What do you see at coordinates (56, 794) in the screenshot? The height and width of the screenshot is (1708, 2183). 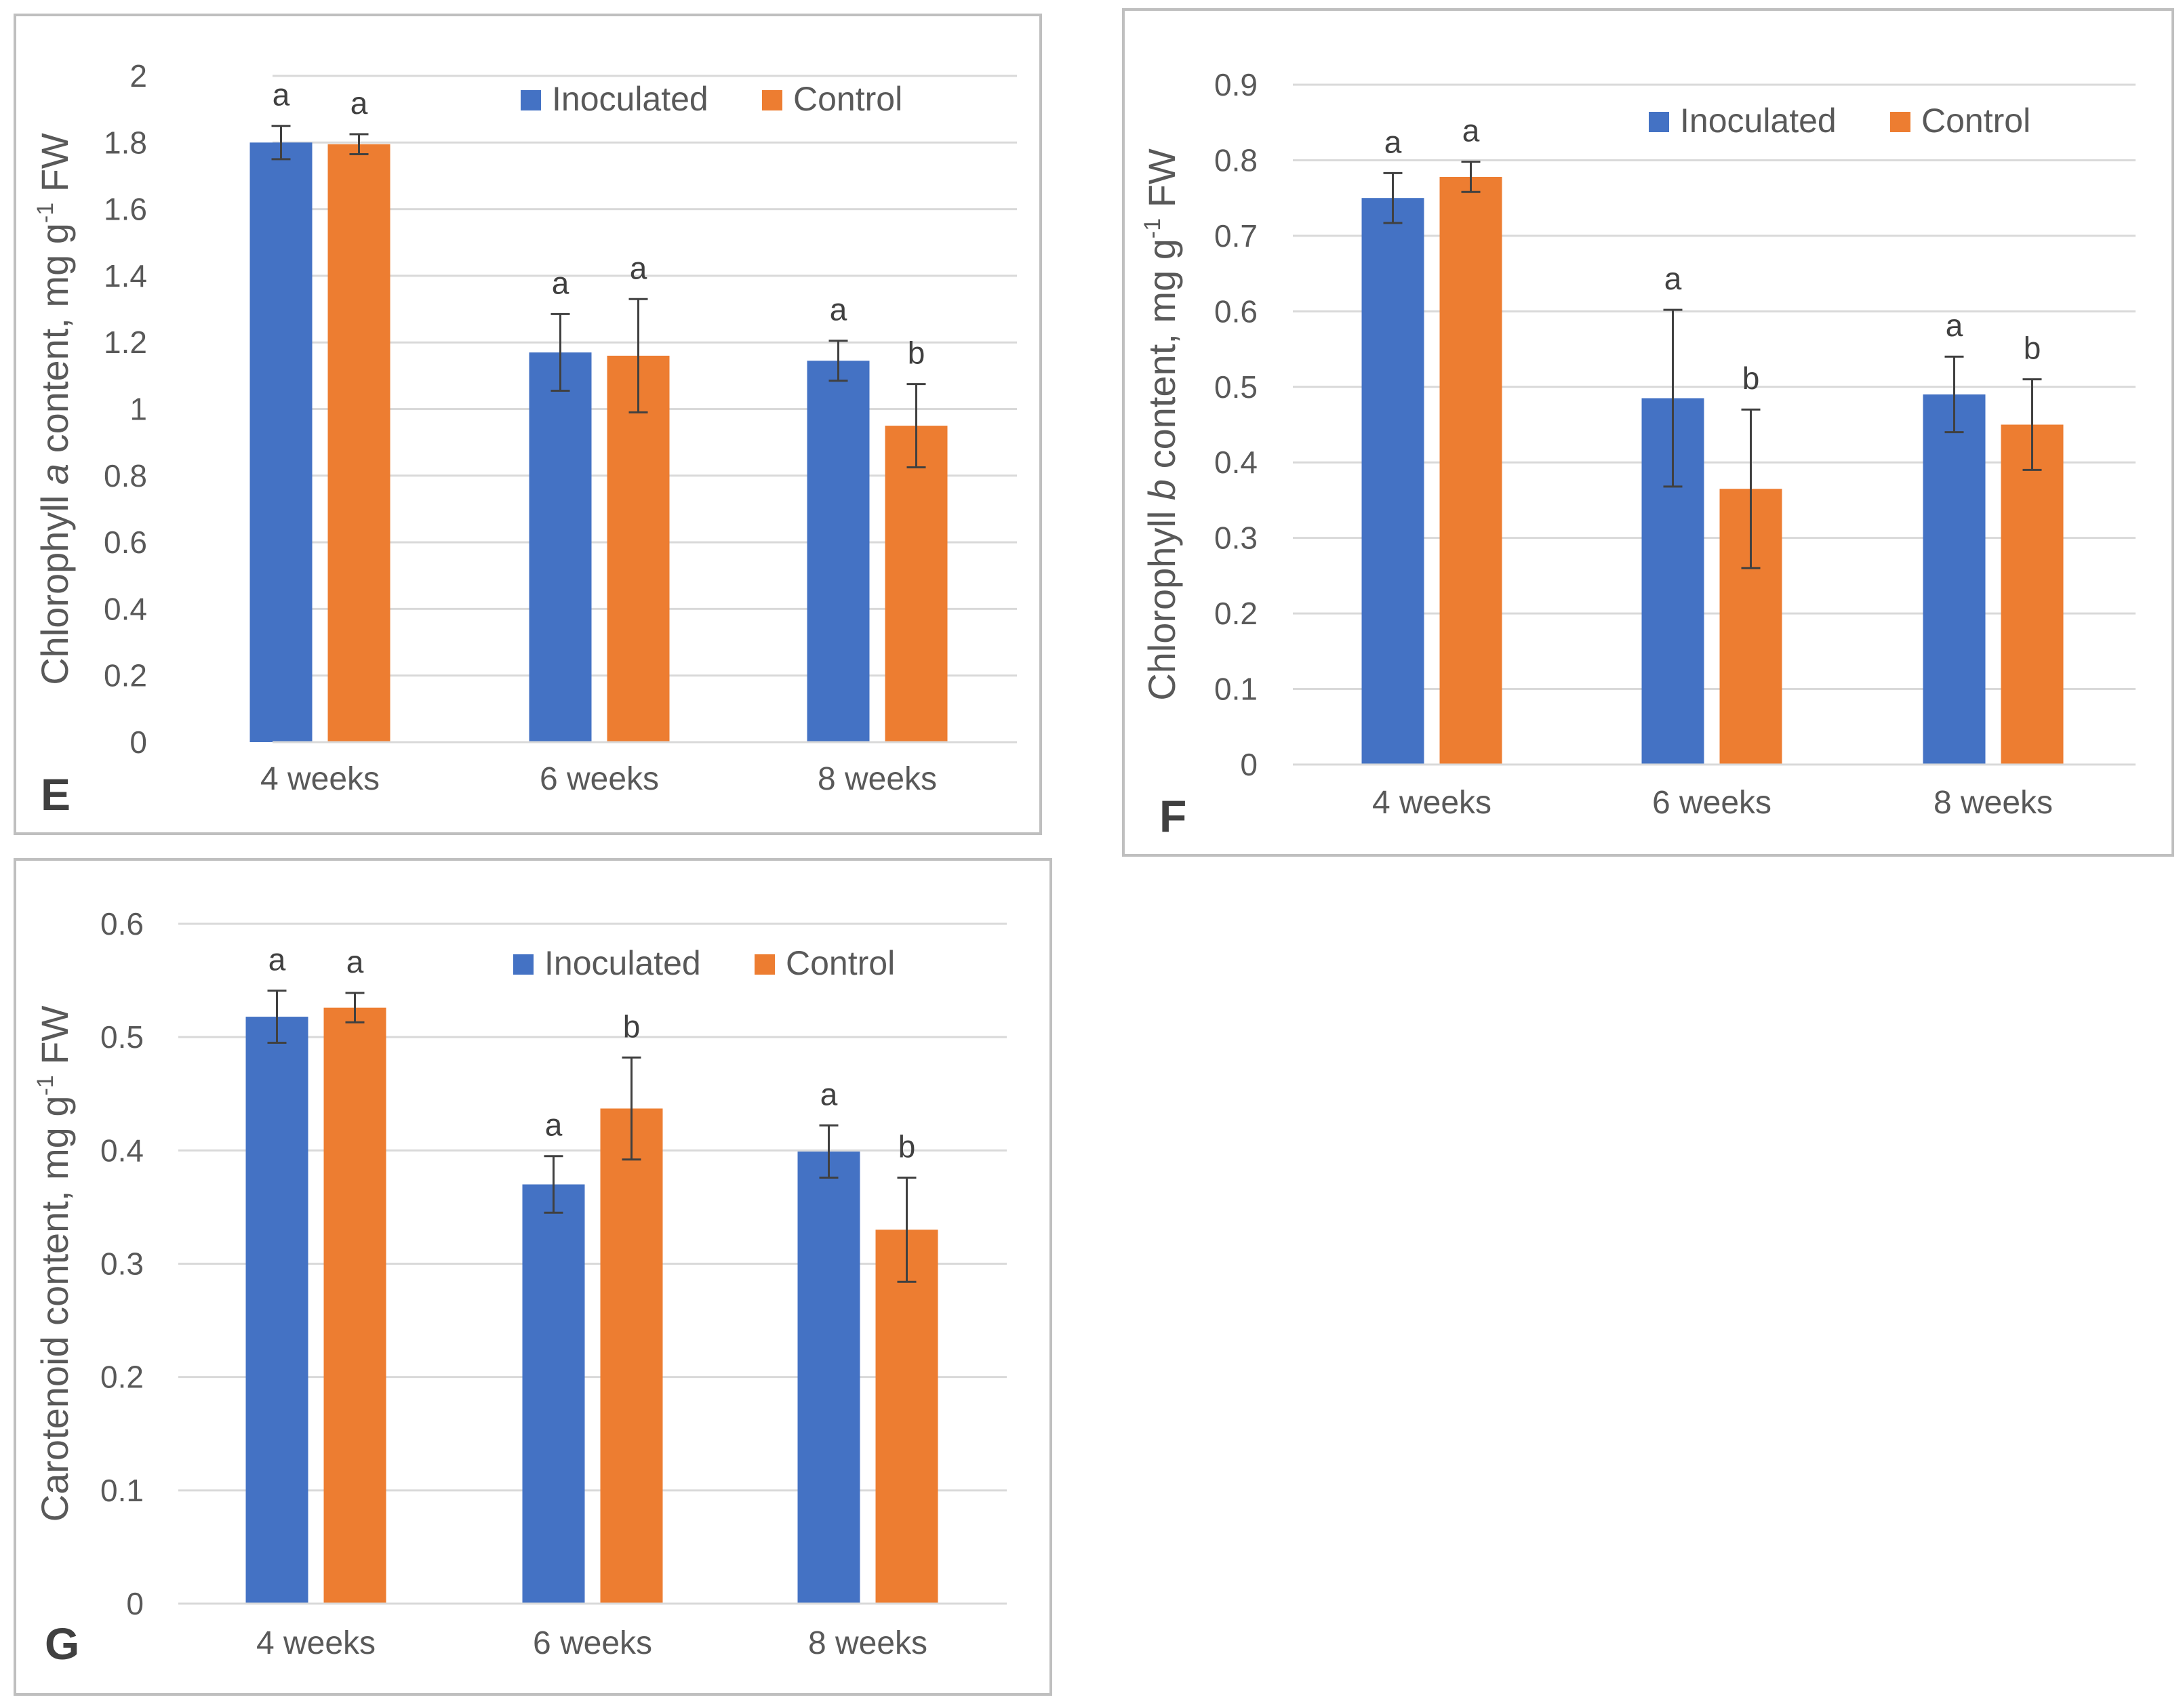 I see `panel-letter: E` at bounding box center [56, 794].